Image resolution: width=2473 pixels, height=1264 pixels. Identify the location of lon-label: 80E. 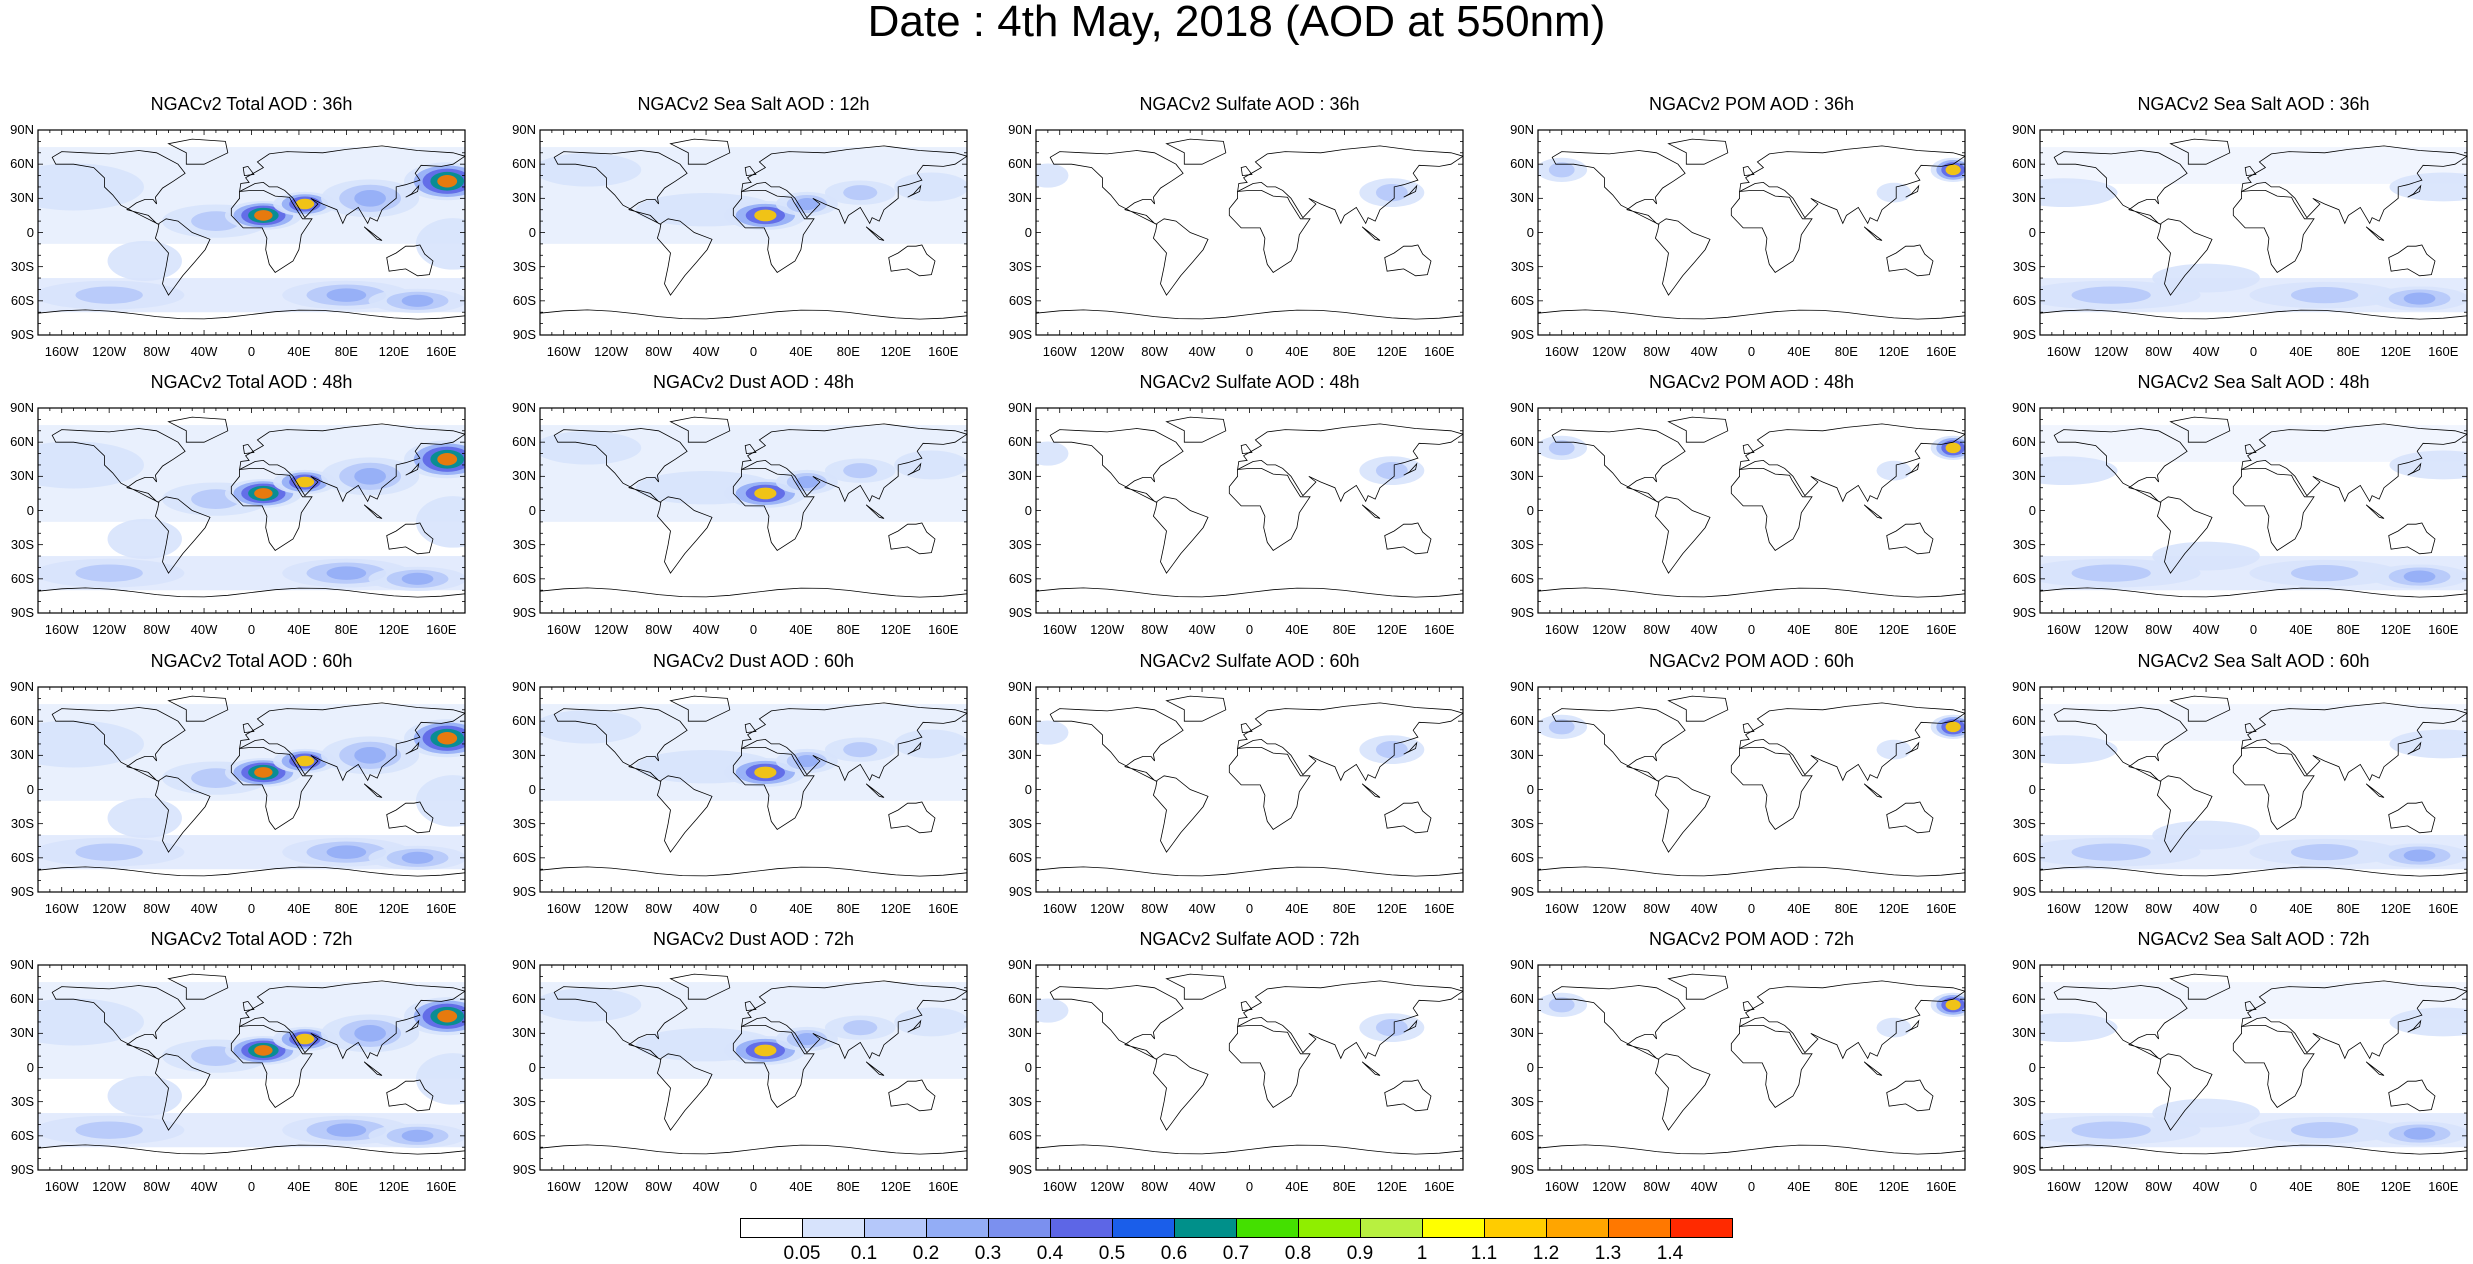
(848, 1186).